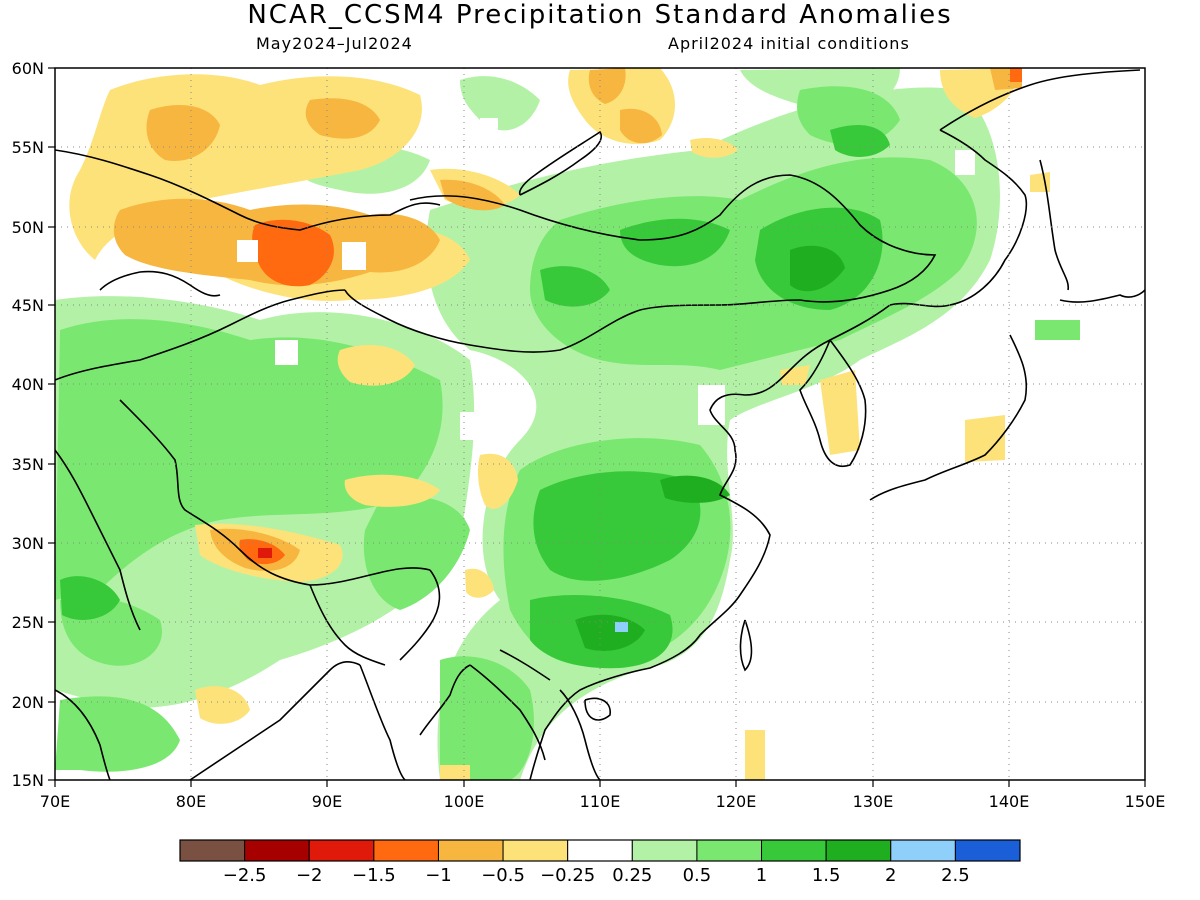 The height and width of the screenshot is (900, 1200). I want to click on lat-labels: 60N 55N 50N 45N 40N 35N 30N 25N 20N 15N, so click(28, 424).